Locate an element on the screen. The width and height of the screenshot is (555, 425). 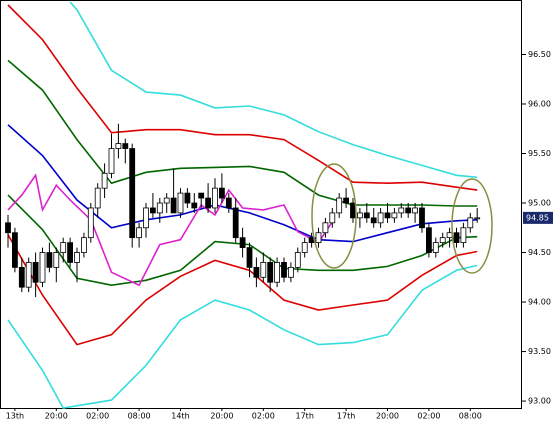
last-price-label: 94.85 is located at coordinates (537, 217).